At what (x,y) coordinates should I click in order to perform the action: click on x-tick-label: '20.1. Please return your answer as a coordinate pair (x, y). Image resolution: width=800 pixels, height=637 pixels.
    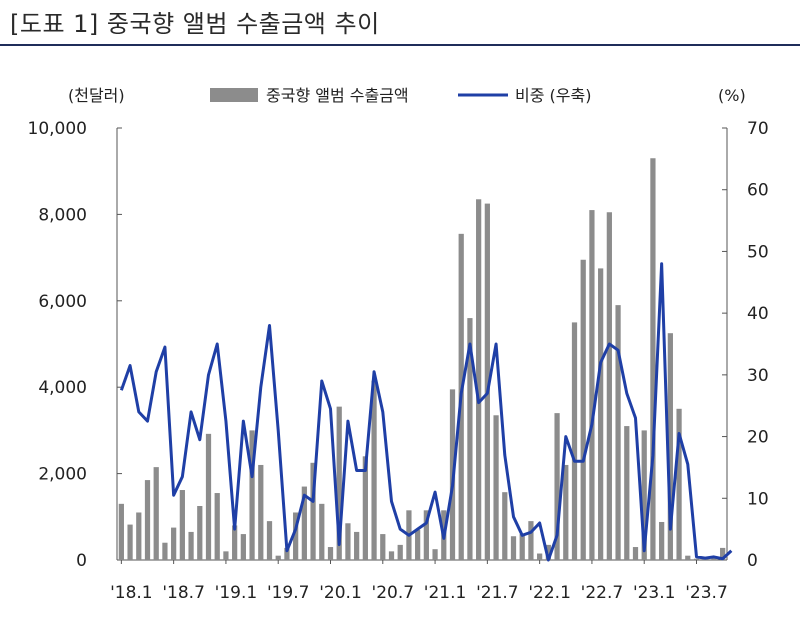
    Looking at the image, I should click on (340, 593).